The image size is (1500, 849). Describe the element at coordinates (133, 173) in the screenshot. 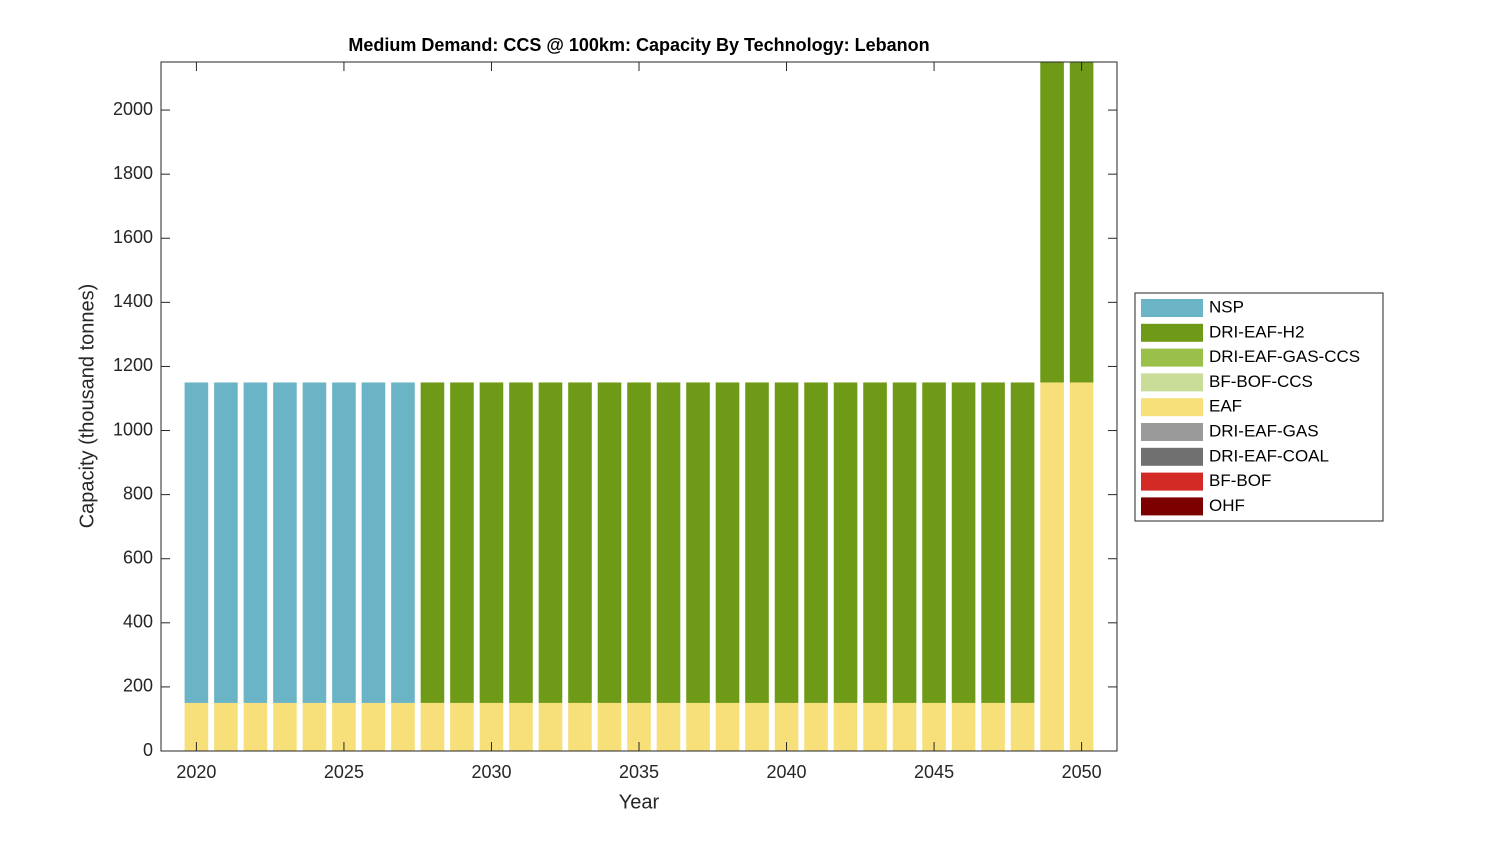

I see `y-tick-label: 1800` at that location.